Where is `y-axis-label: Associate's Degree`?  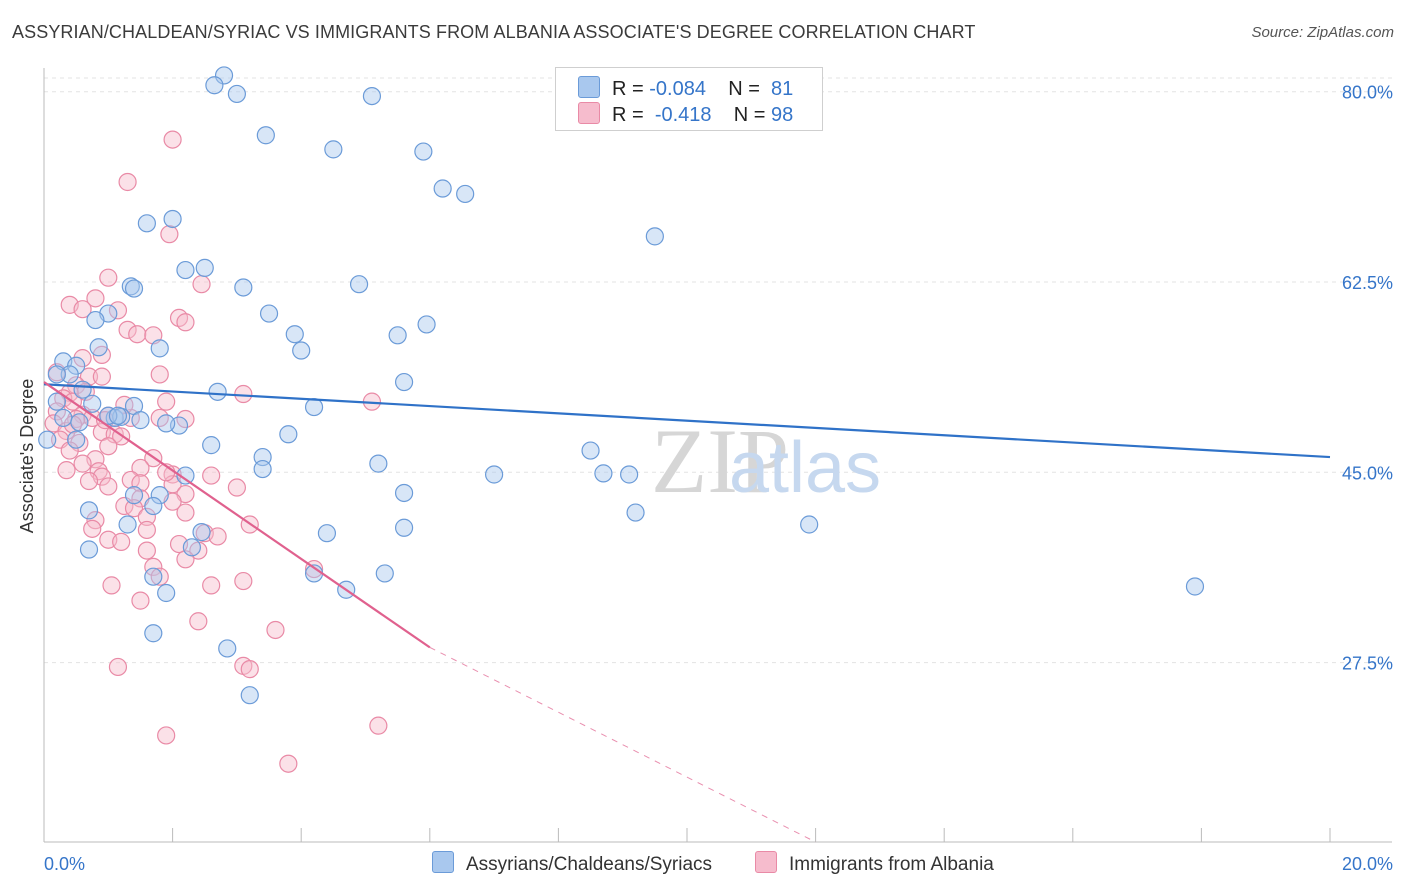
y-axis-label: Associate's Degree is located at coordinates (27, 456).